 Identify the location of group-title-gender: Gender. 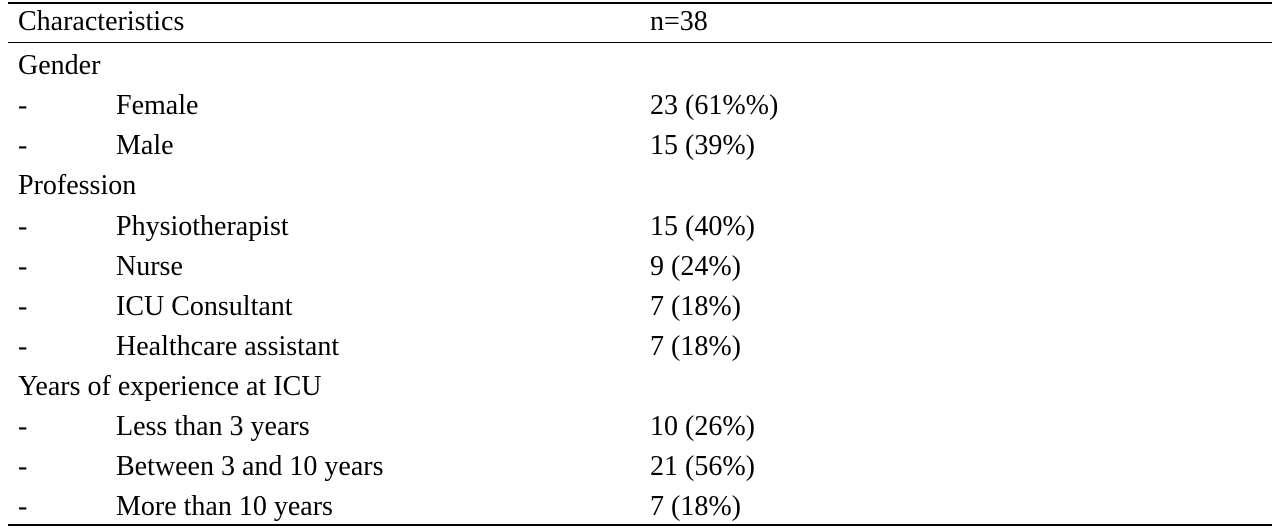
(59, 65).